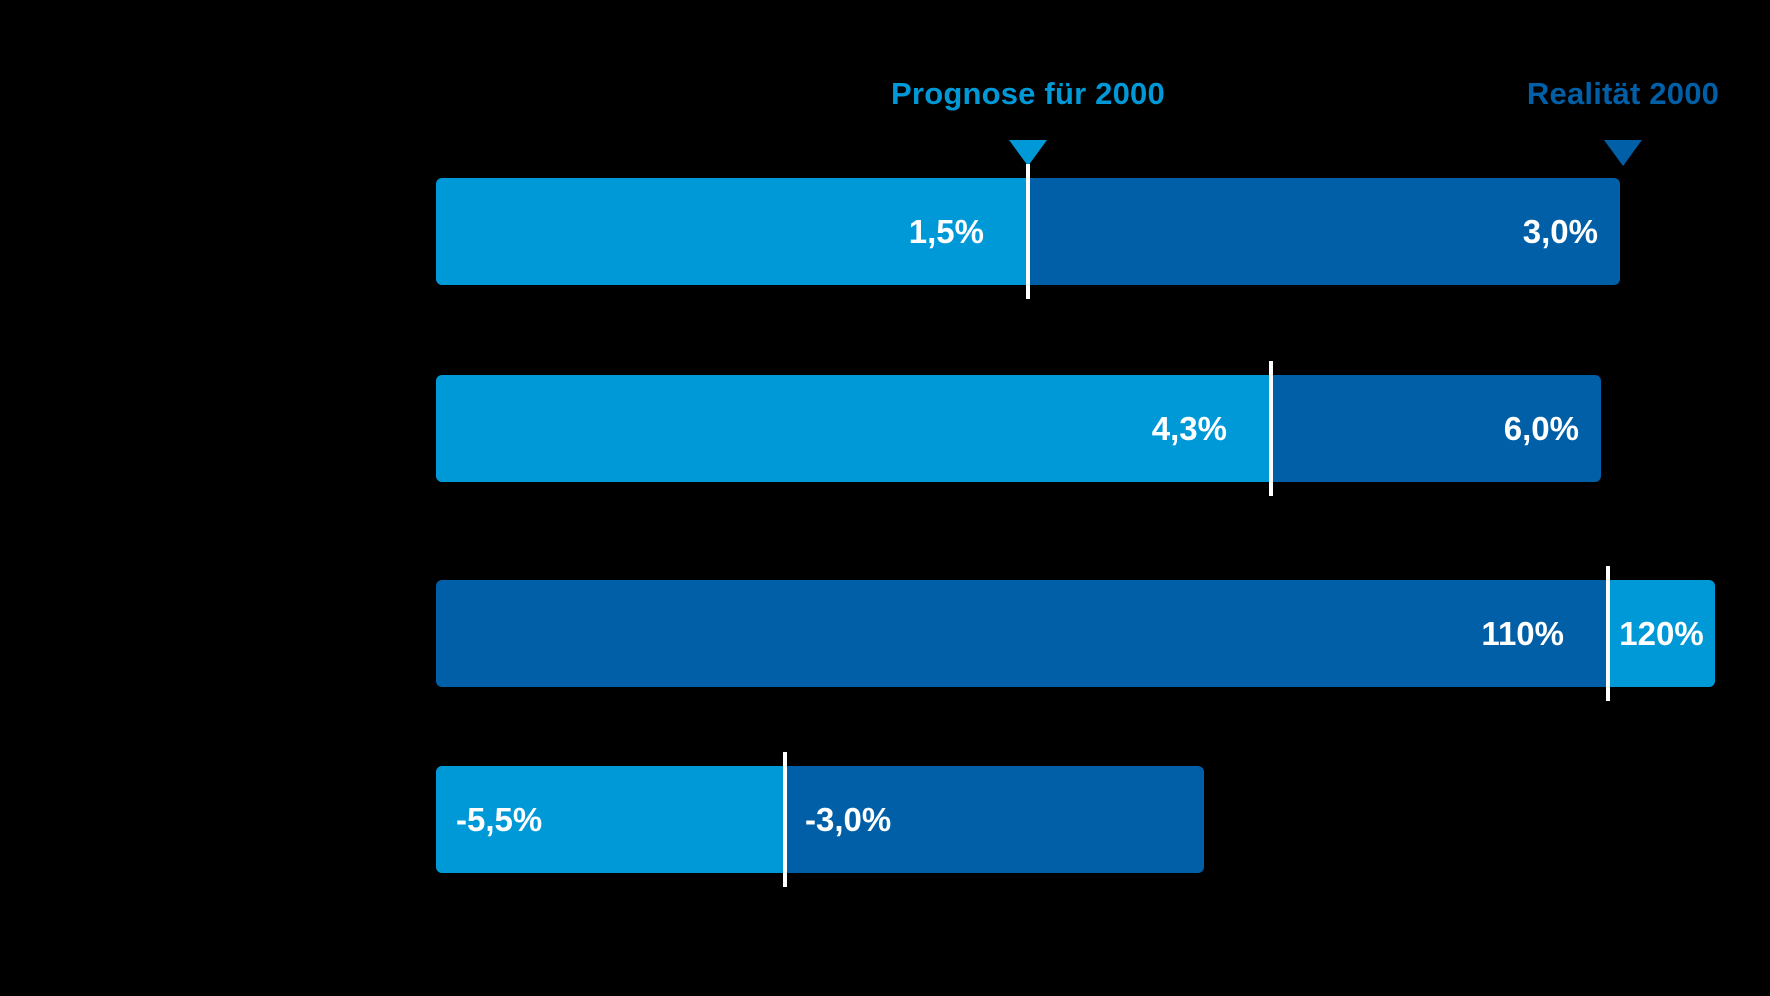  What do you see at coordinates (499, 819) in the screenshot?
I see `bar-value-label: -5,5%` at bounding box center [499, 819].